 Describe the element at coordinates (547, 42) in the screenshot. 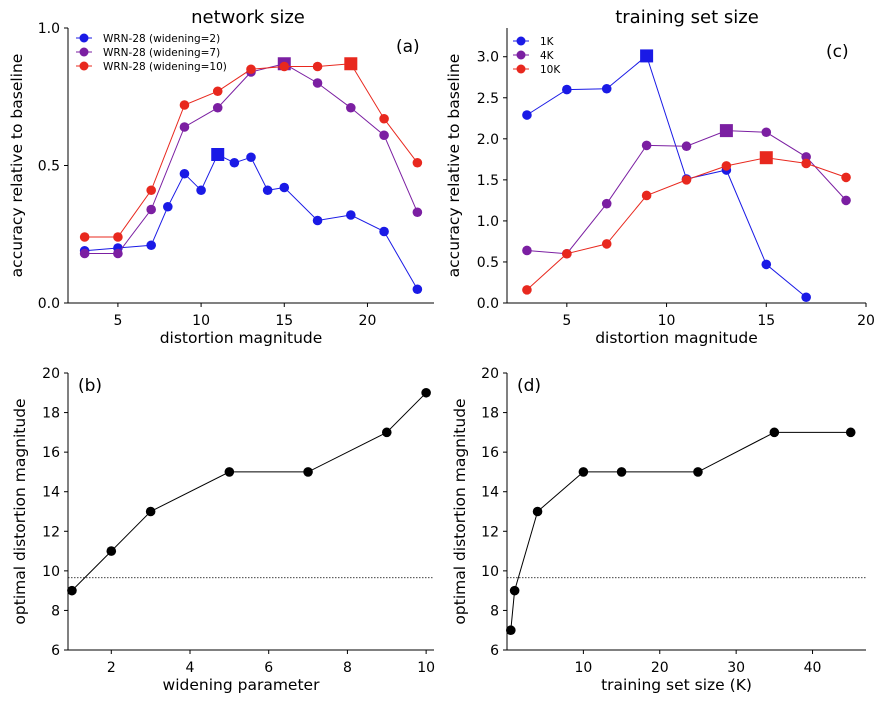

I see `legend-label: 1K` at that location.